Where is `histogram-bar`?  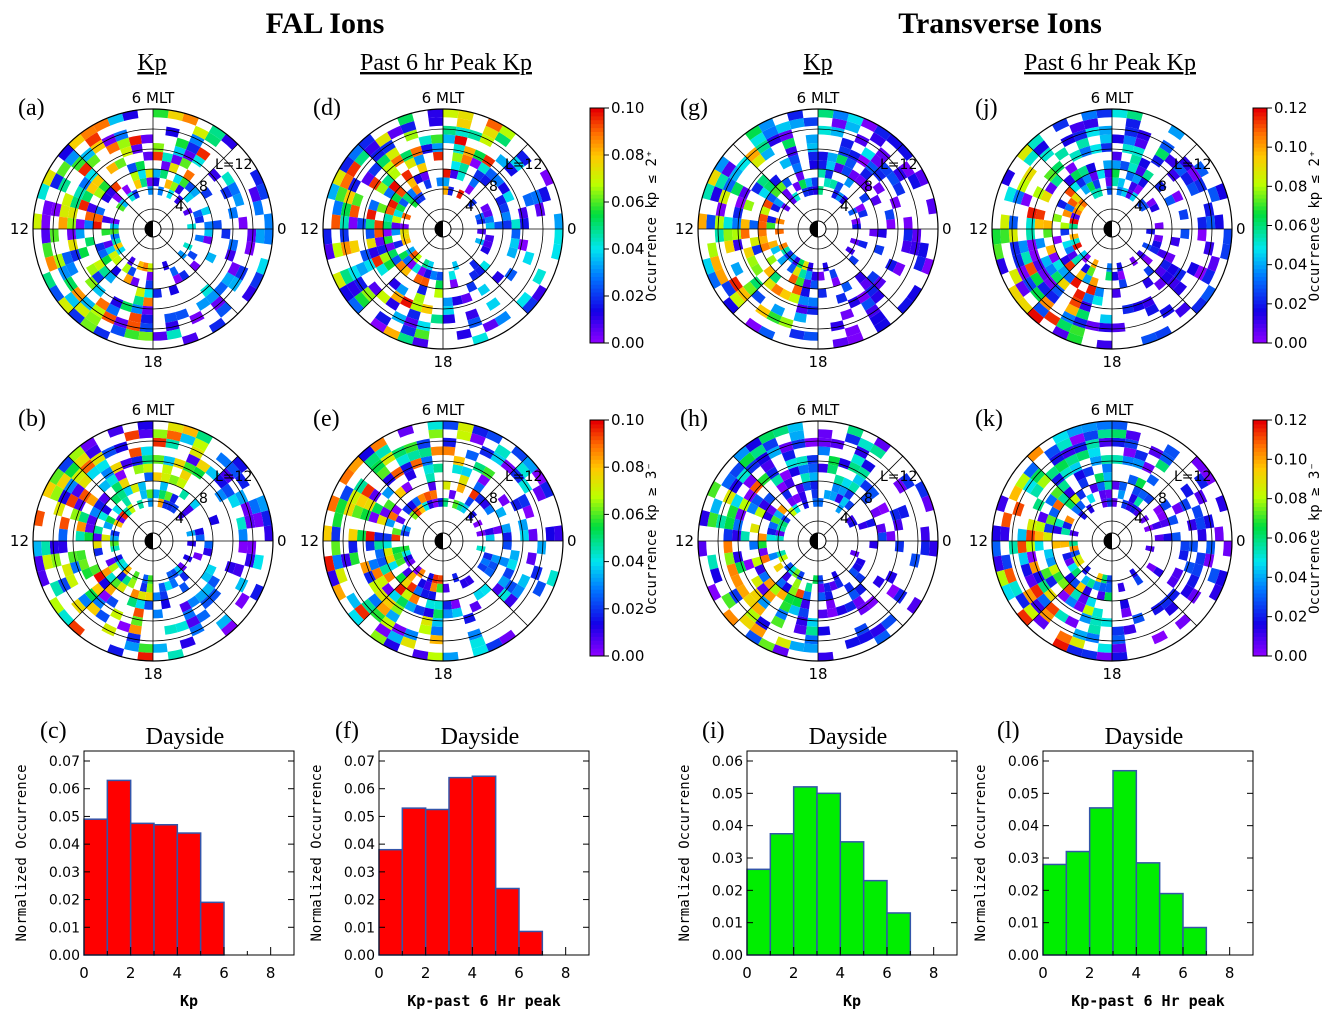
histogram-bar is located at coordinates (507, 921).